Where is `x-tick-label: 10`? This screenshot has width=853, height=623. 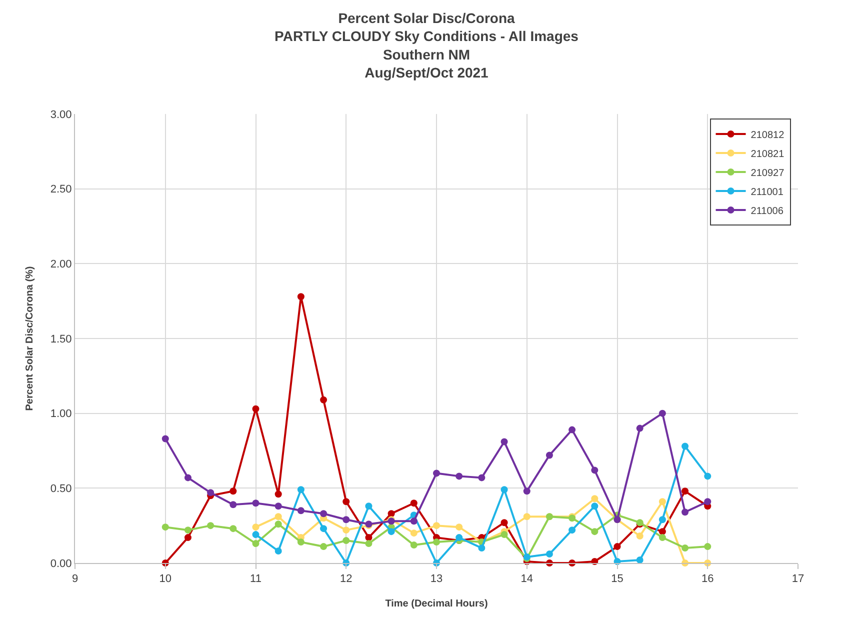 x-tick-label: 10 is located at coordinates (165, 579).